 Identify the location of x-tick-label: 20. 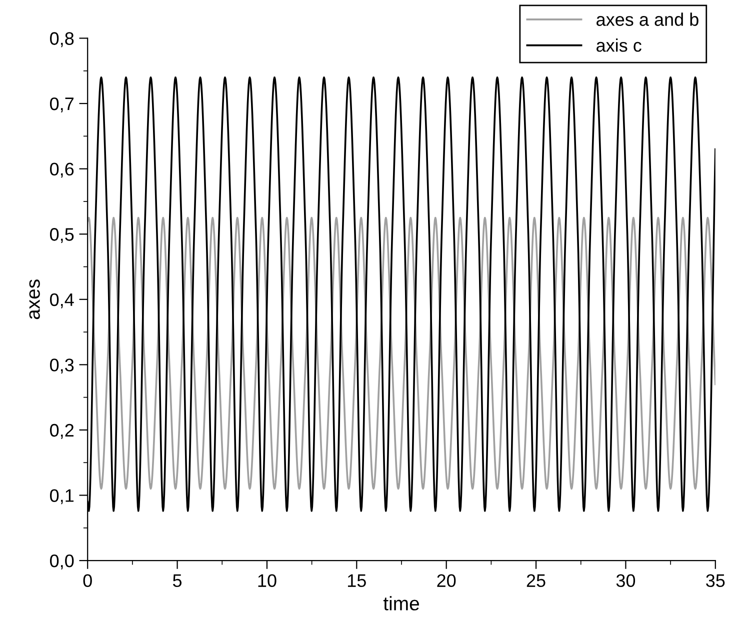
(446, 581).